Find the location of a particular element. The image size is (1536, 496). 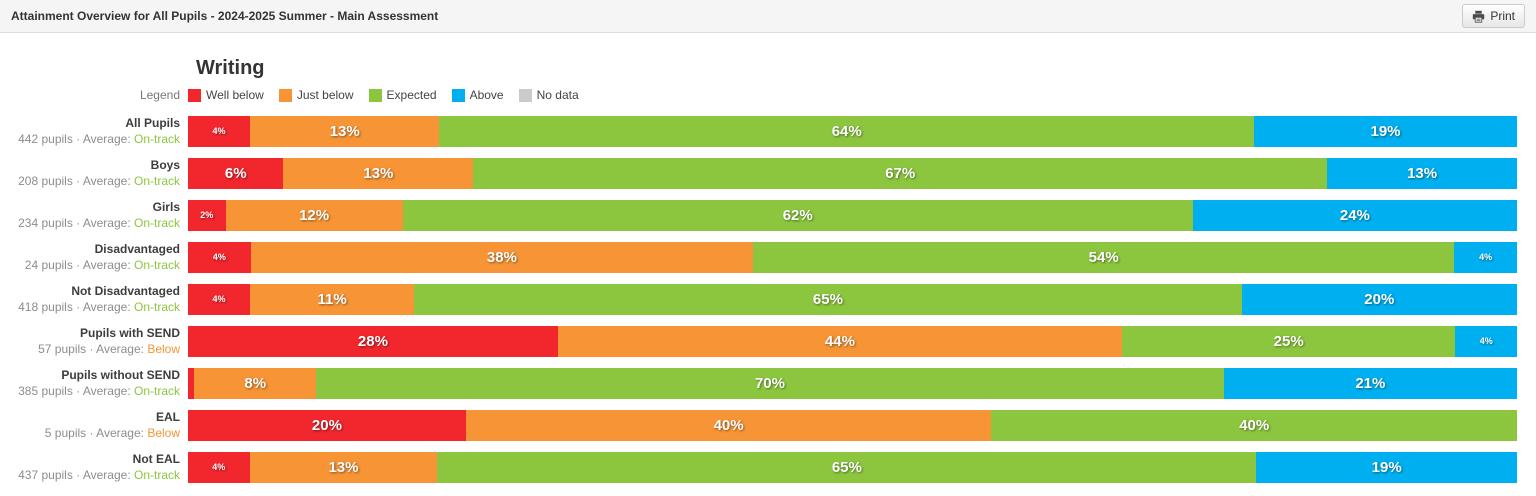

bar-segment is located at coordinates (191, 383).